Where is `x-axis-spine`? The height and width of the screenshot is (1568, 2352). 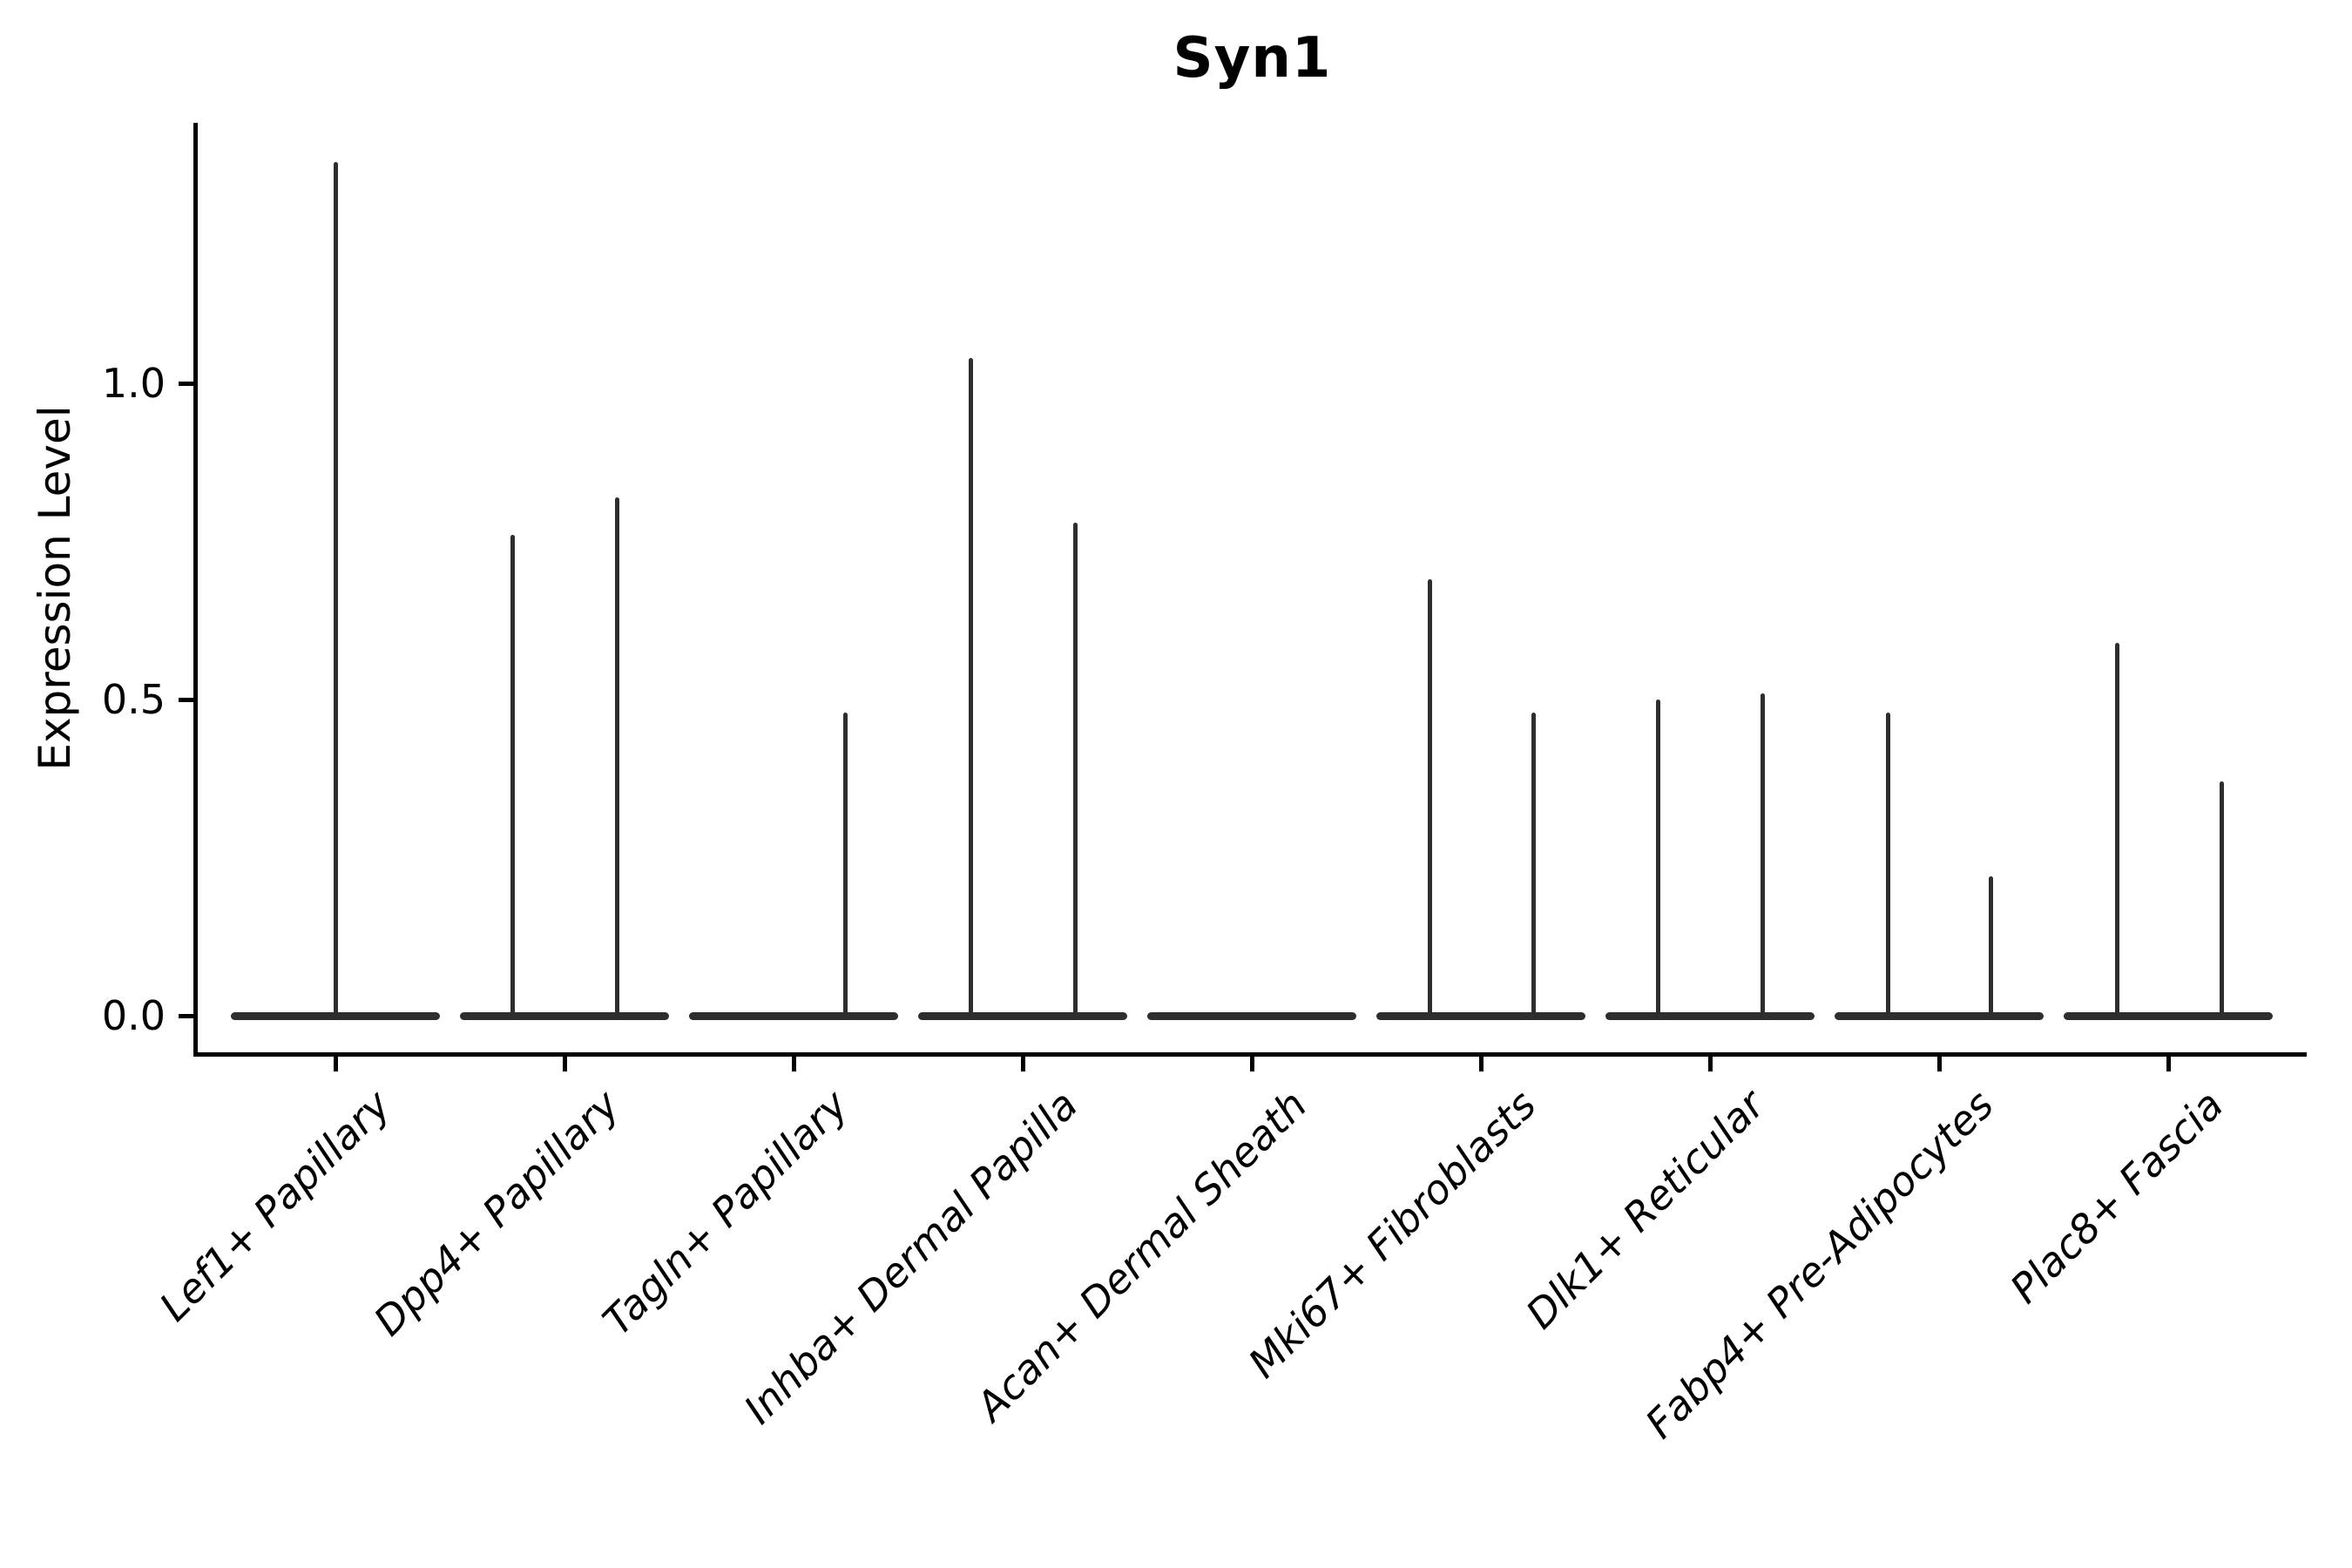 x-axis-spine is located at coordinates (1250, 1054).